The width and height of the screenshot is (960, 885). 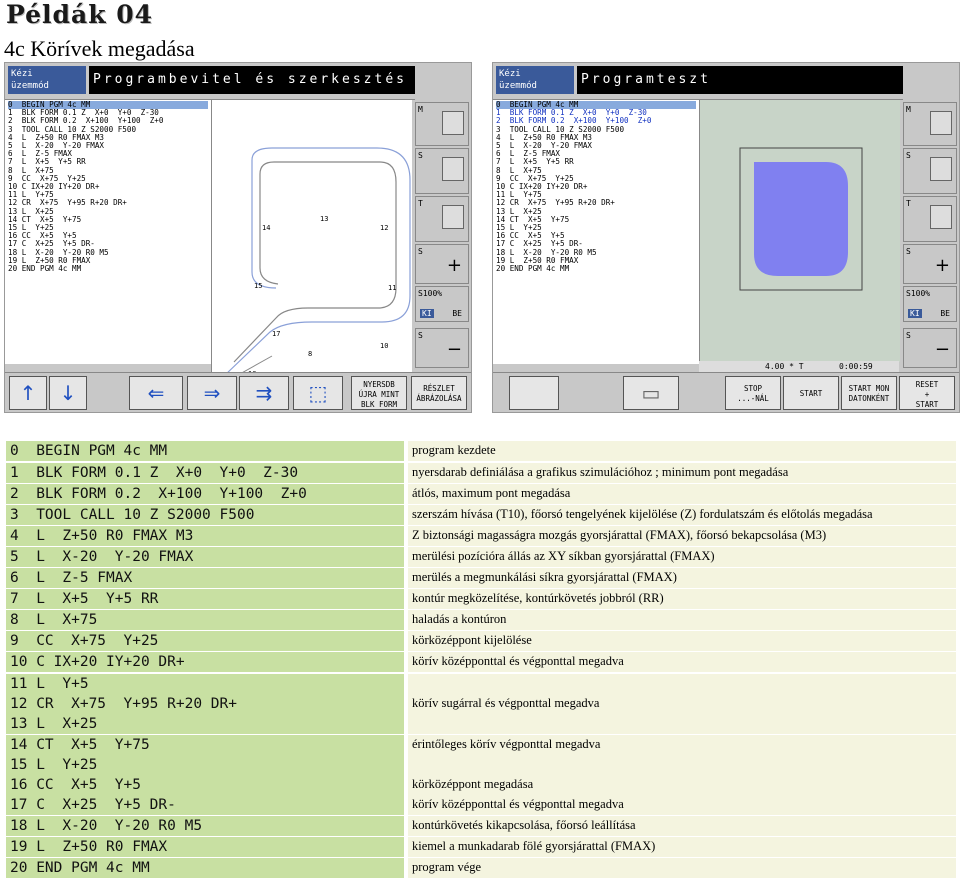 What do you see at coordinates (205, 785) in the screenshot?
I see `code-cell: 16 CC X+5 Y+5` at bounding box center [205, 785].